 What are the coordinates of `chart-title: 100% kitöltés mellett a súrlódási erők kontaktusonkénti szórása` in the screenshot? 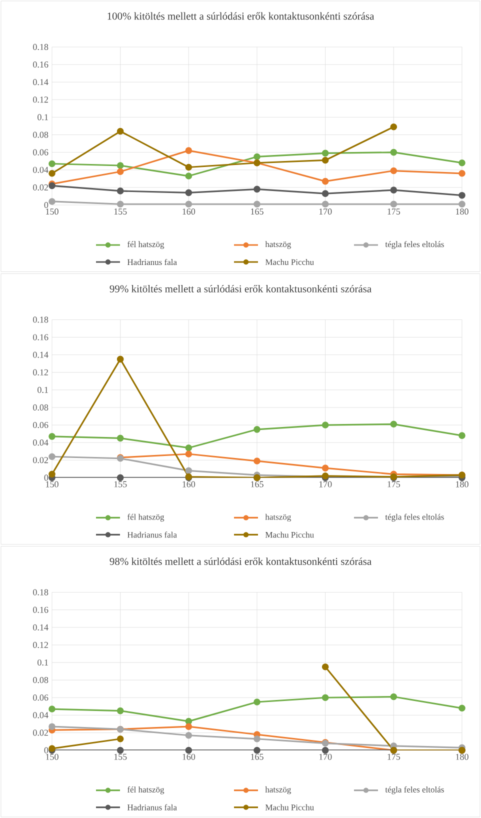 It's located at (241, 16).